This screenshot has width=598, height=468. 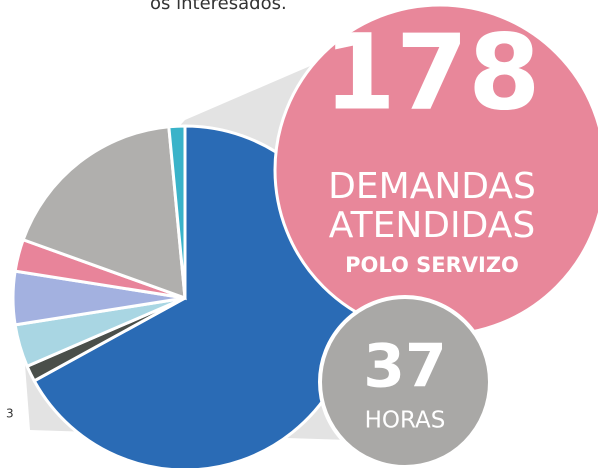 What do you see at coordinates (431, 72) in the screenshot?
I see `big-number: 178` at bounding box center [431, 72].